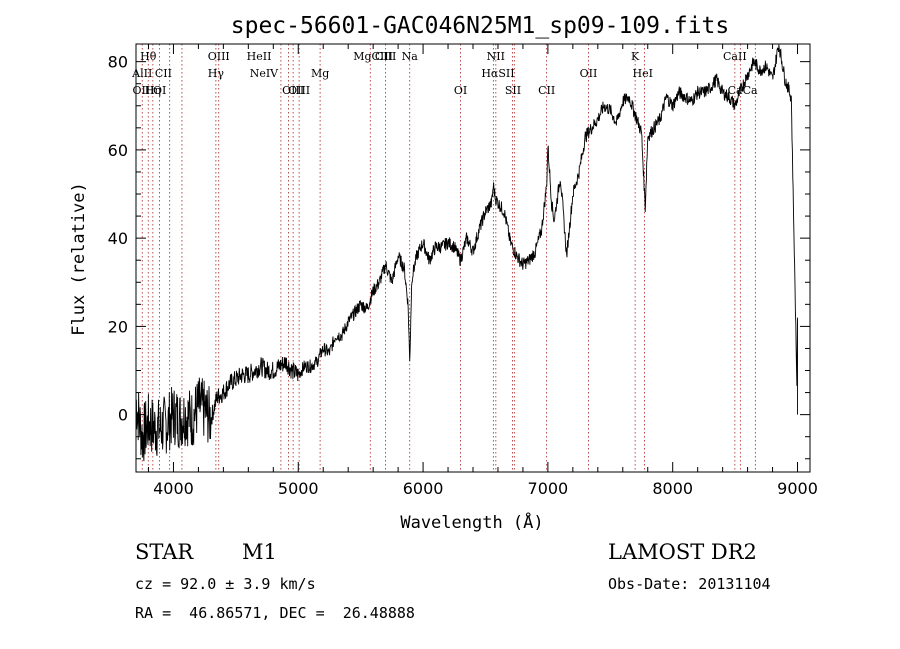 The image size is (900, 649). I want to click on spectral-line-label-20: CII, so click(546, 90).